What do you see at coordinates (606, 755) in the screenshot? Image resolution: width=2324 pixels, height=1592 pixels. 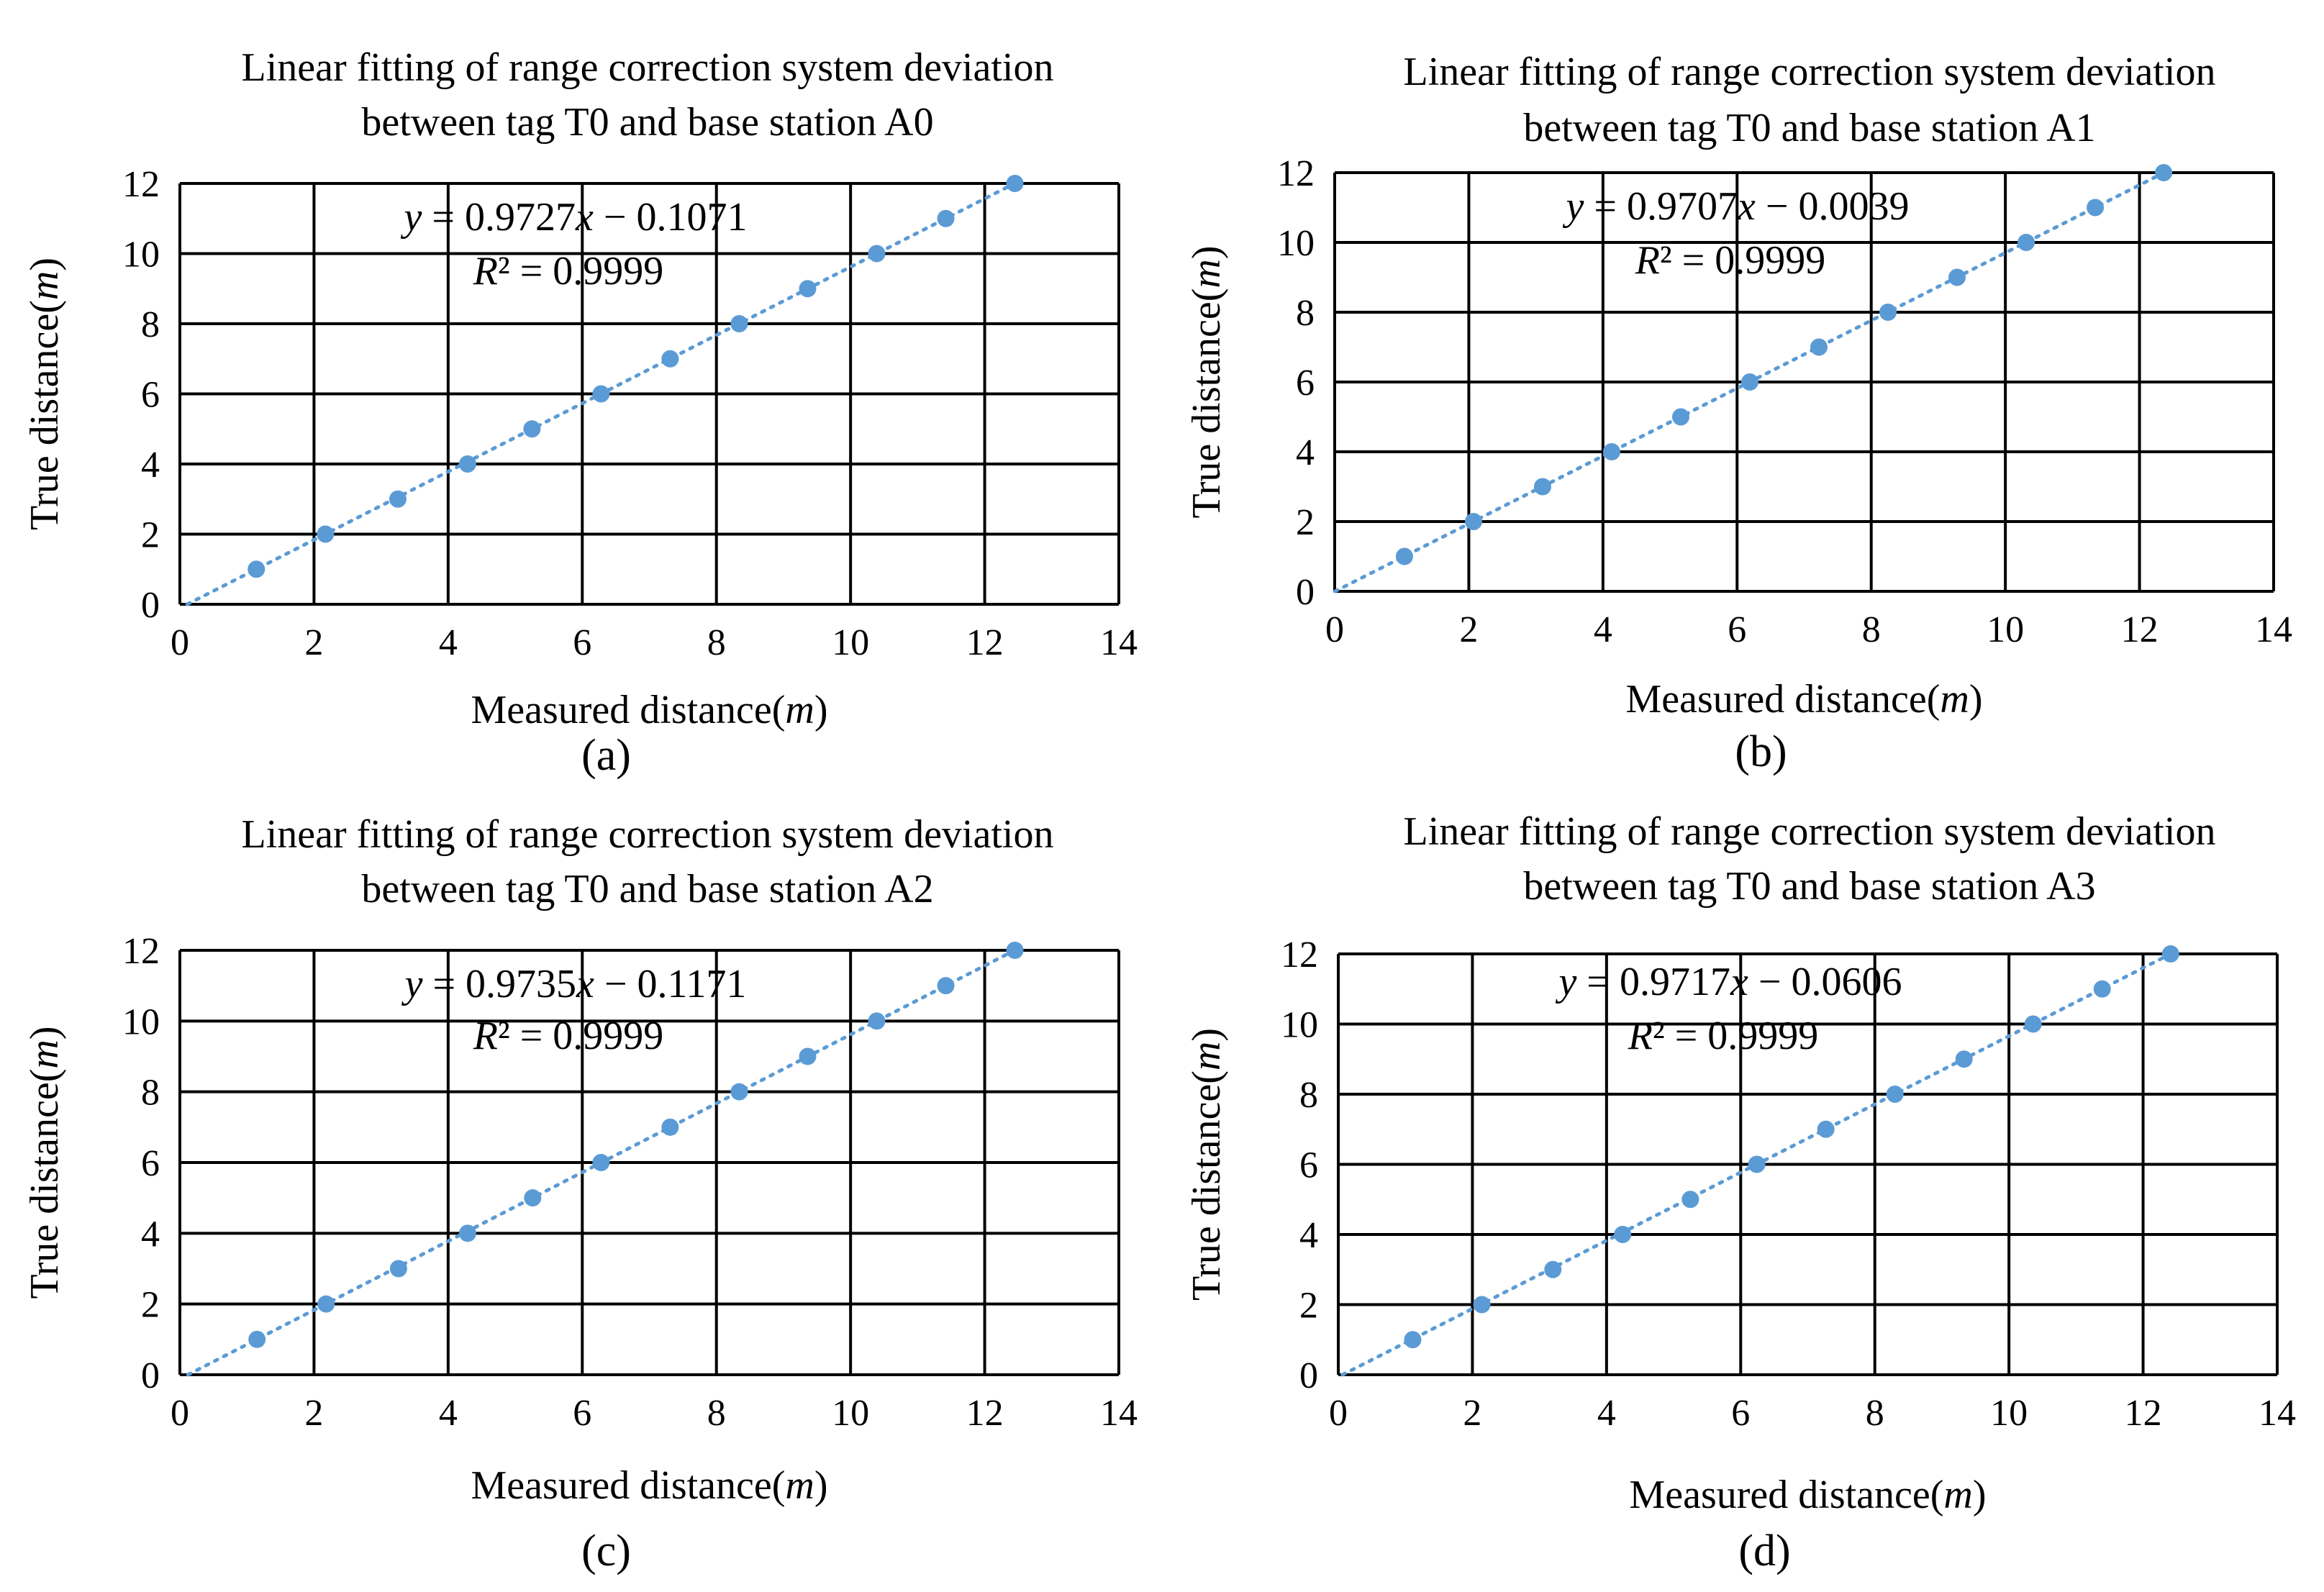 I see `panel-caption: (a)` at bounding box center [606, 755].